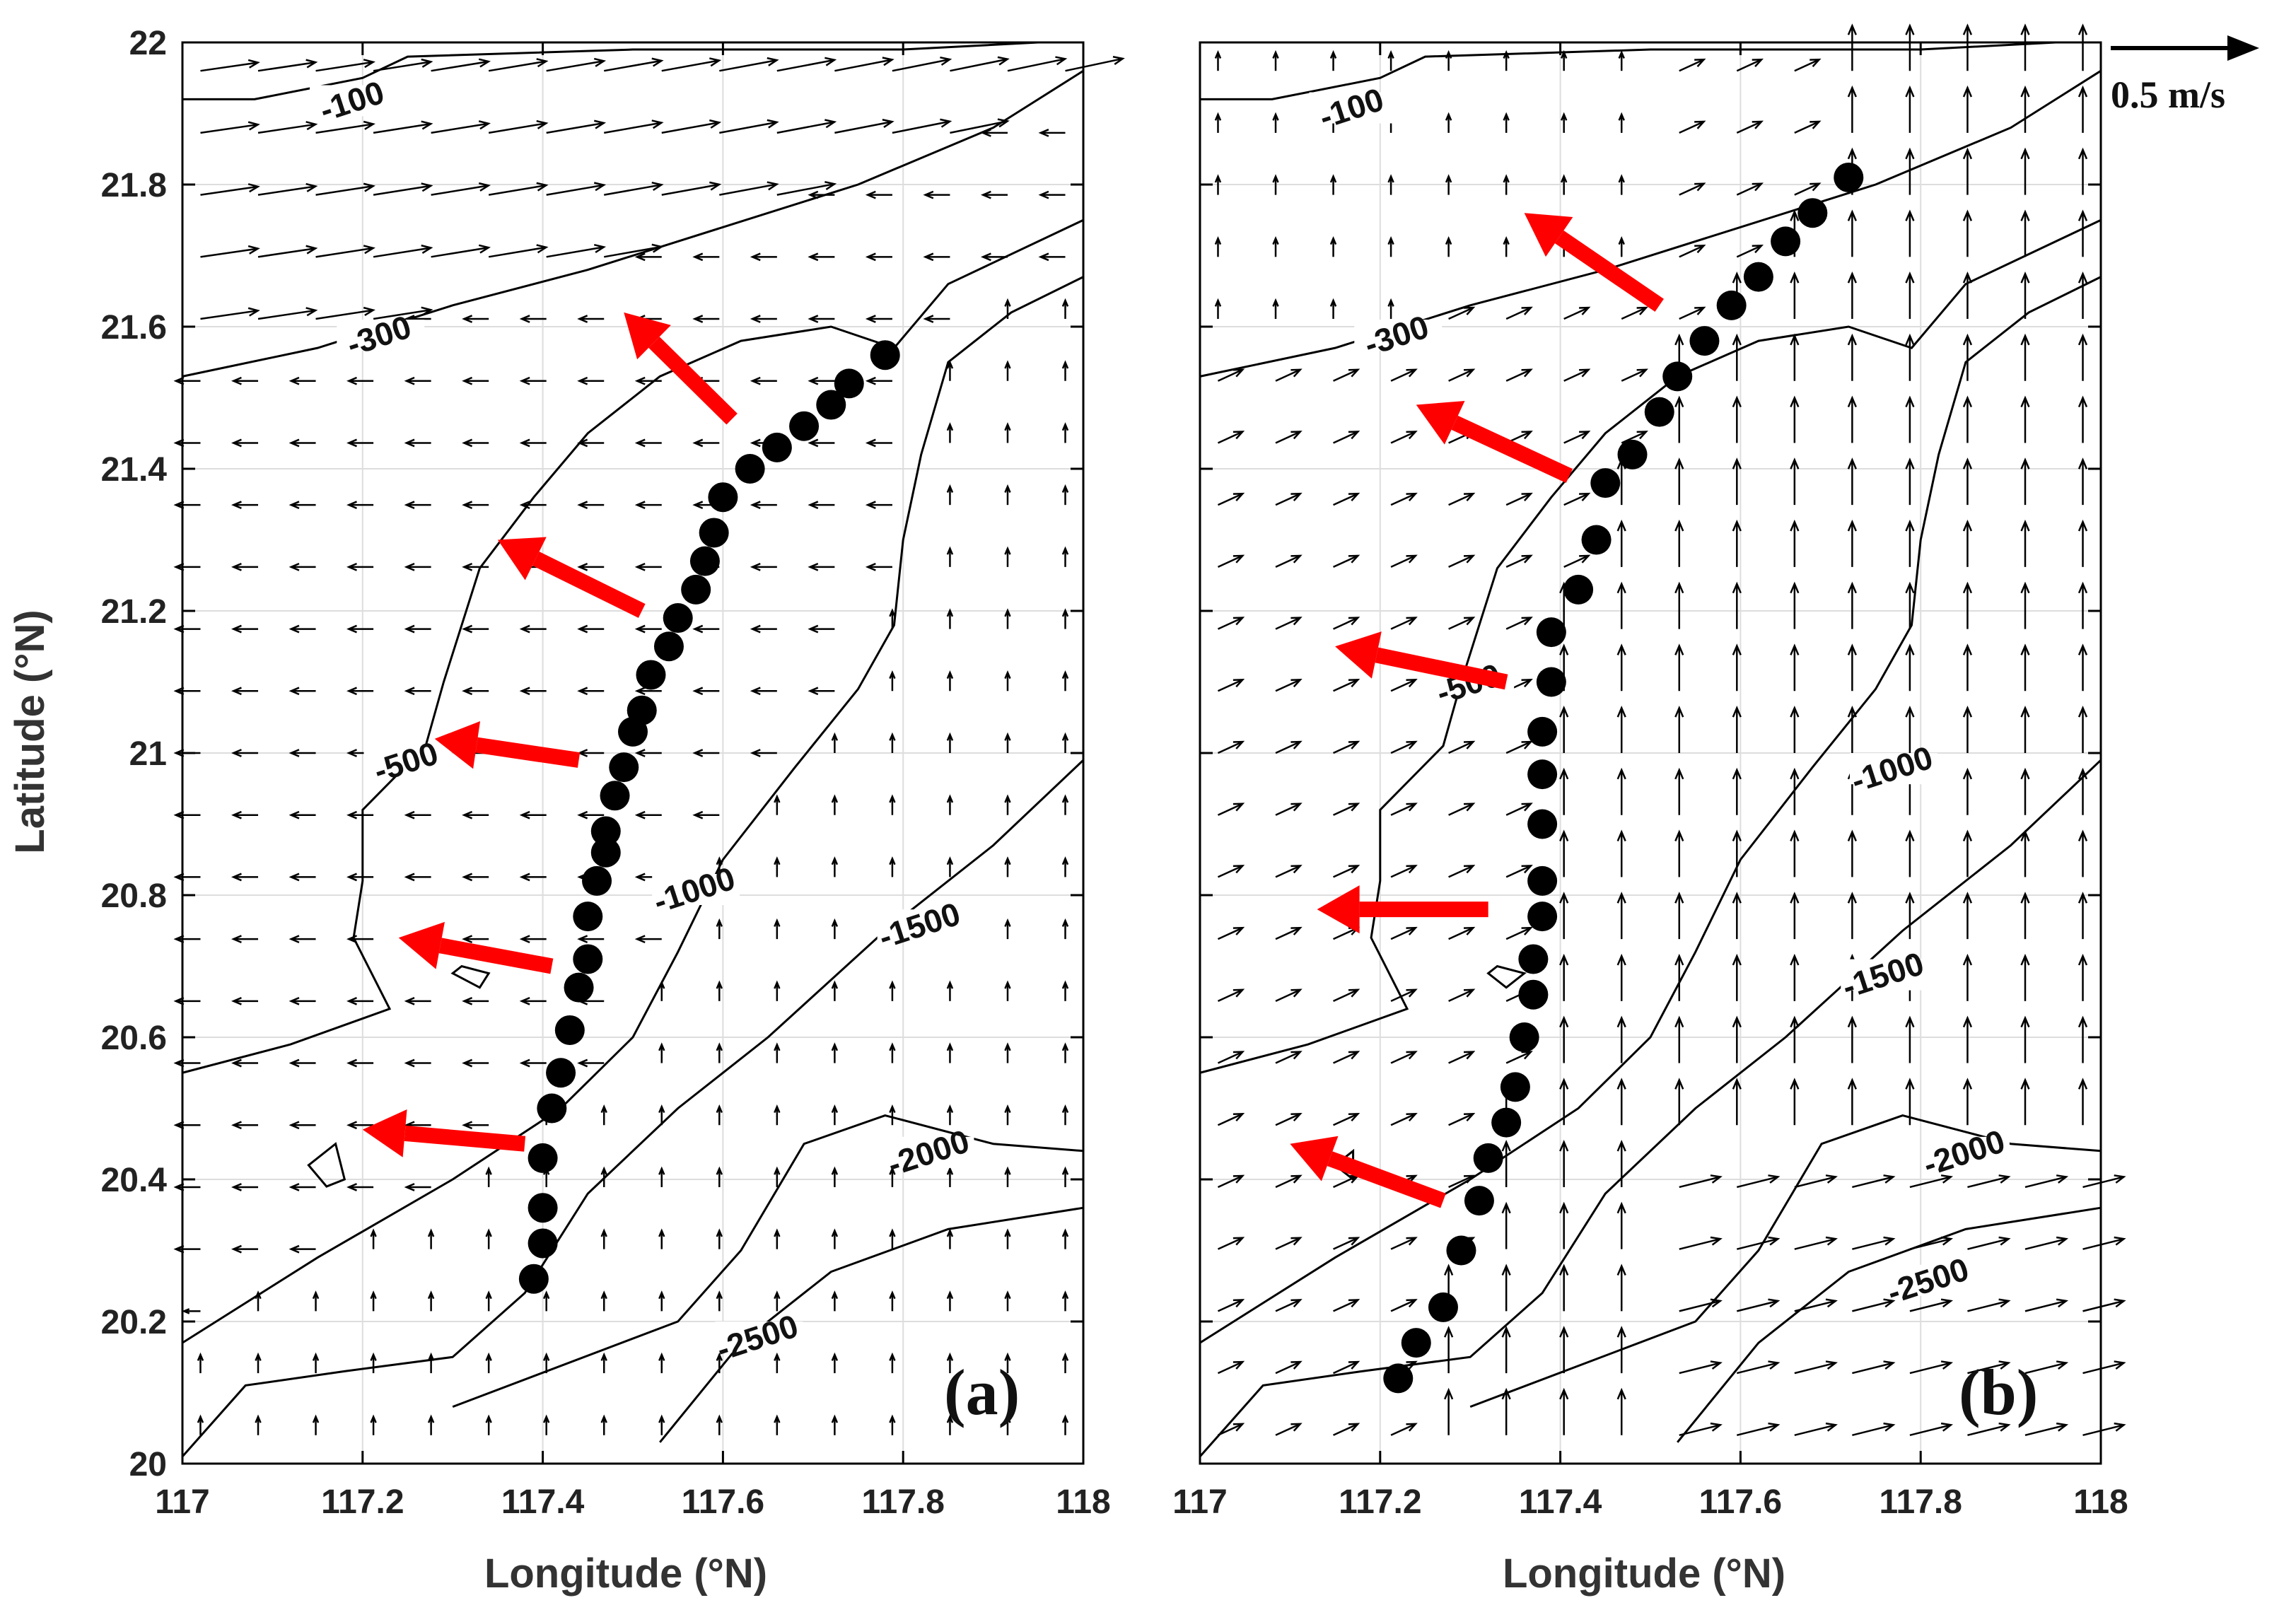  What do you see at coordinates (1921, 1502) in the screenshot?
I see `x-tick-label: 117.8` at bounding box center [1921, 1502].